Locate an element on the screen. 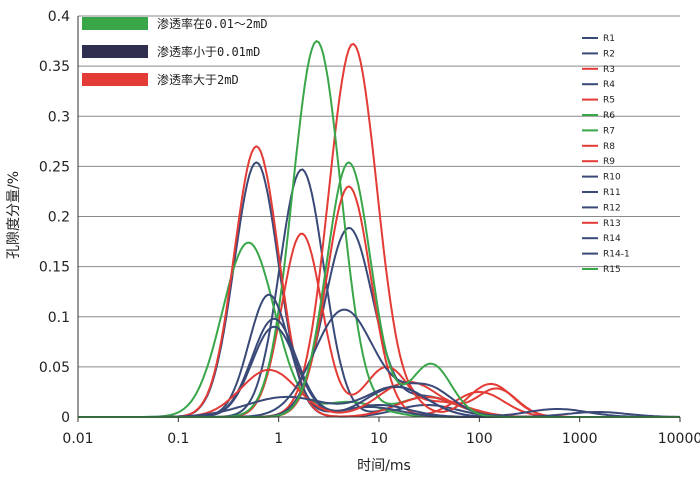 This screenshot has height=477, width=700. group-legend-label: 渗透率小于0.01mD is located at coordinates (208, 51).